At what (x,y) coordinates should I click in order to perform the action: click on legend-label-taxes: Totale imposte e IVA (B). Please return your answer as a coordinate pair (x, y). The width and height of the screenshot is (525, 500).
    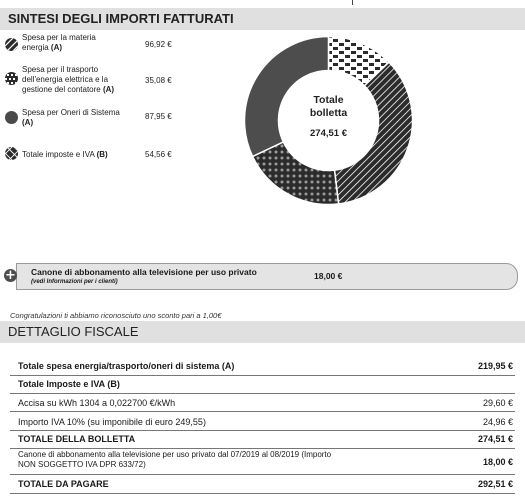
    Looking at the image, I should click on (65, 154).